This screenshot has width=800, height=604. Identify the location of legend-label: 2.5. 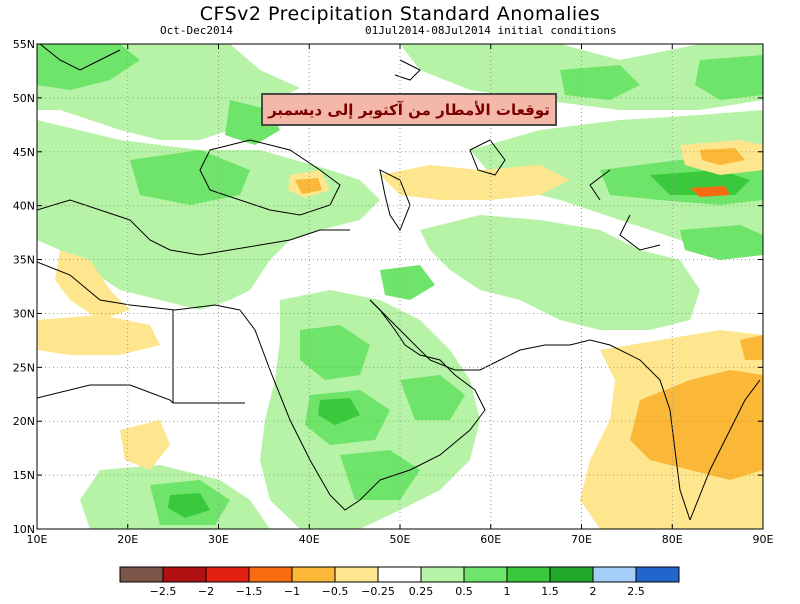
(636, 591).